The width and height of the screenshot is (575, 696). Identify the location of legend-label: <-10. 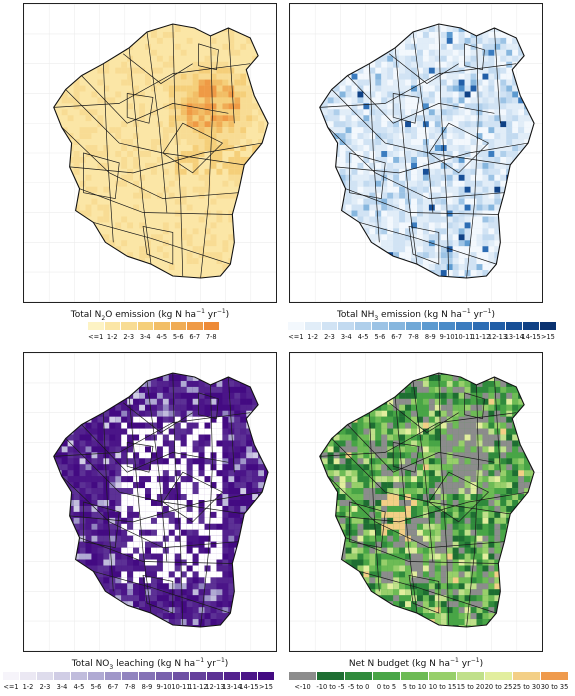
(302, 687).